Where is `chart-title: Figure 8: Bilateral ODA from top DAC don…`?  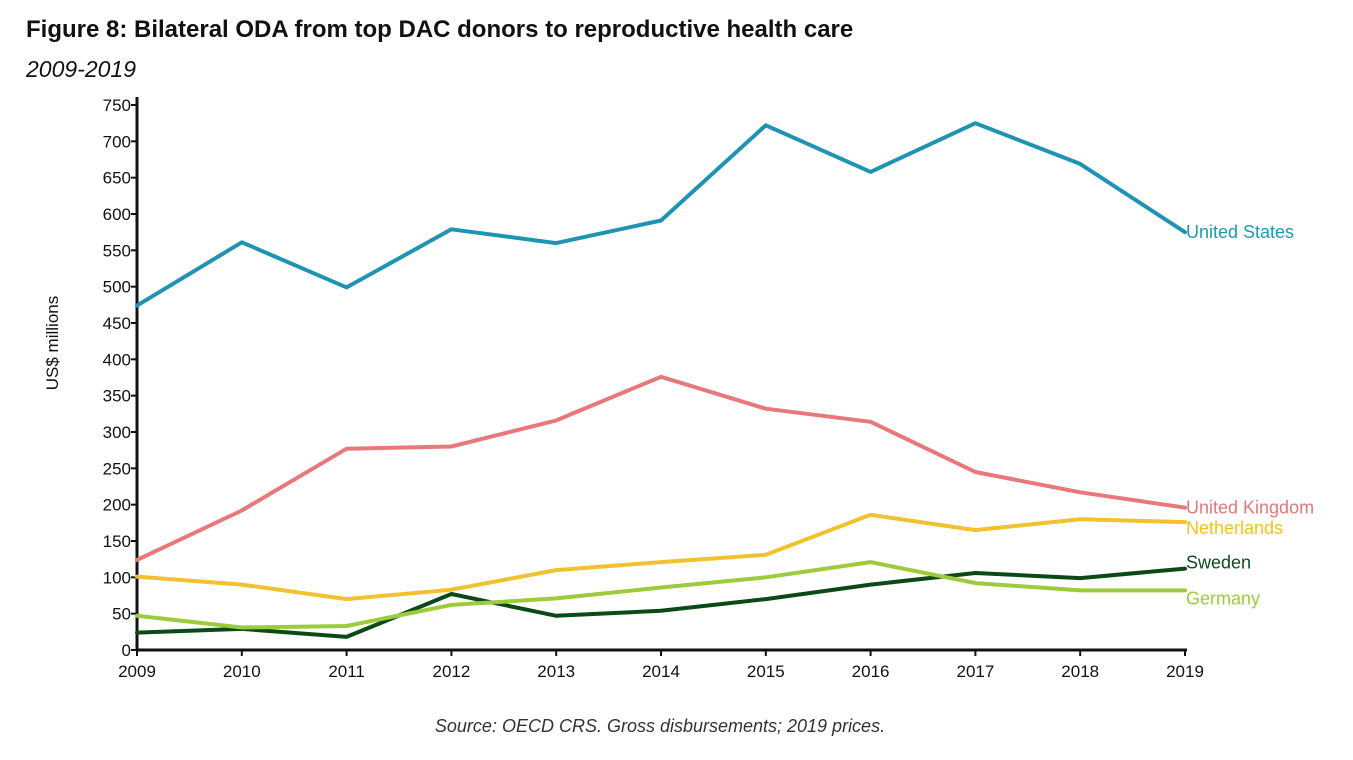
chart-title: Figure 8: Bilateral ODA from top DAC don… is located at coordinates (440, 29).